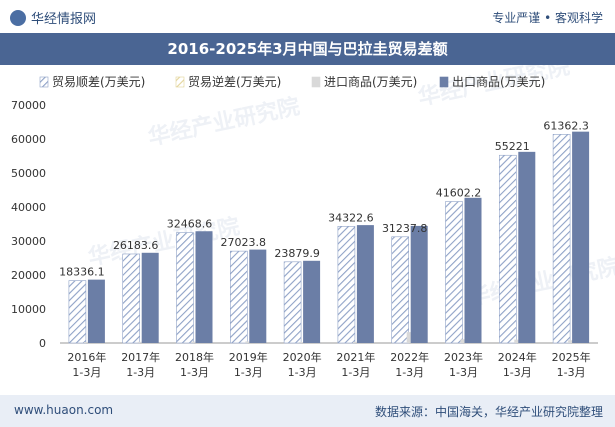 The height and width of the screenshot is (427, 615). What do you see at coordinates (405, 228) in the screenshot?
I see `data-label: 31237.8` at bounding box center [405, 228].